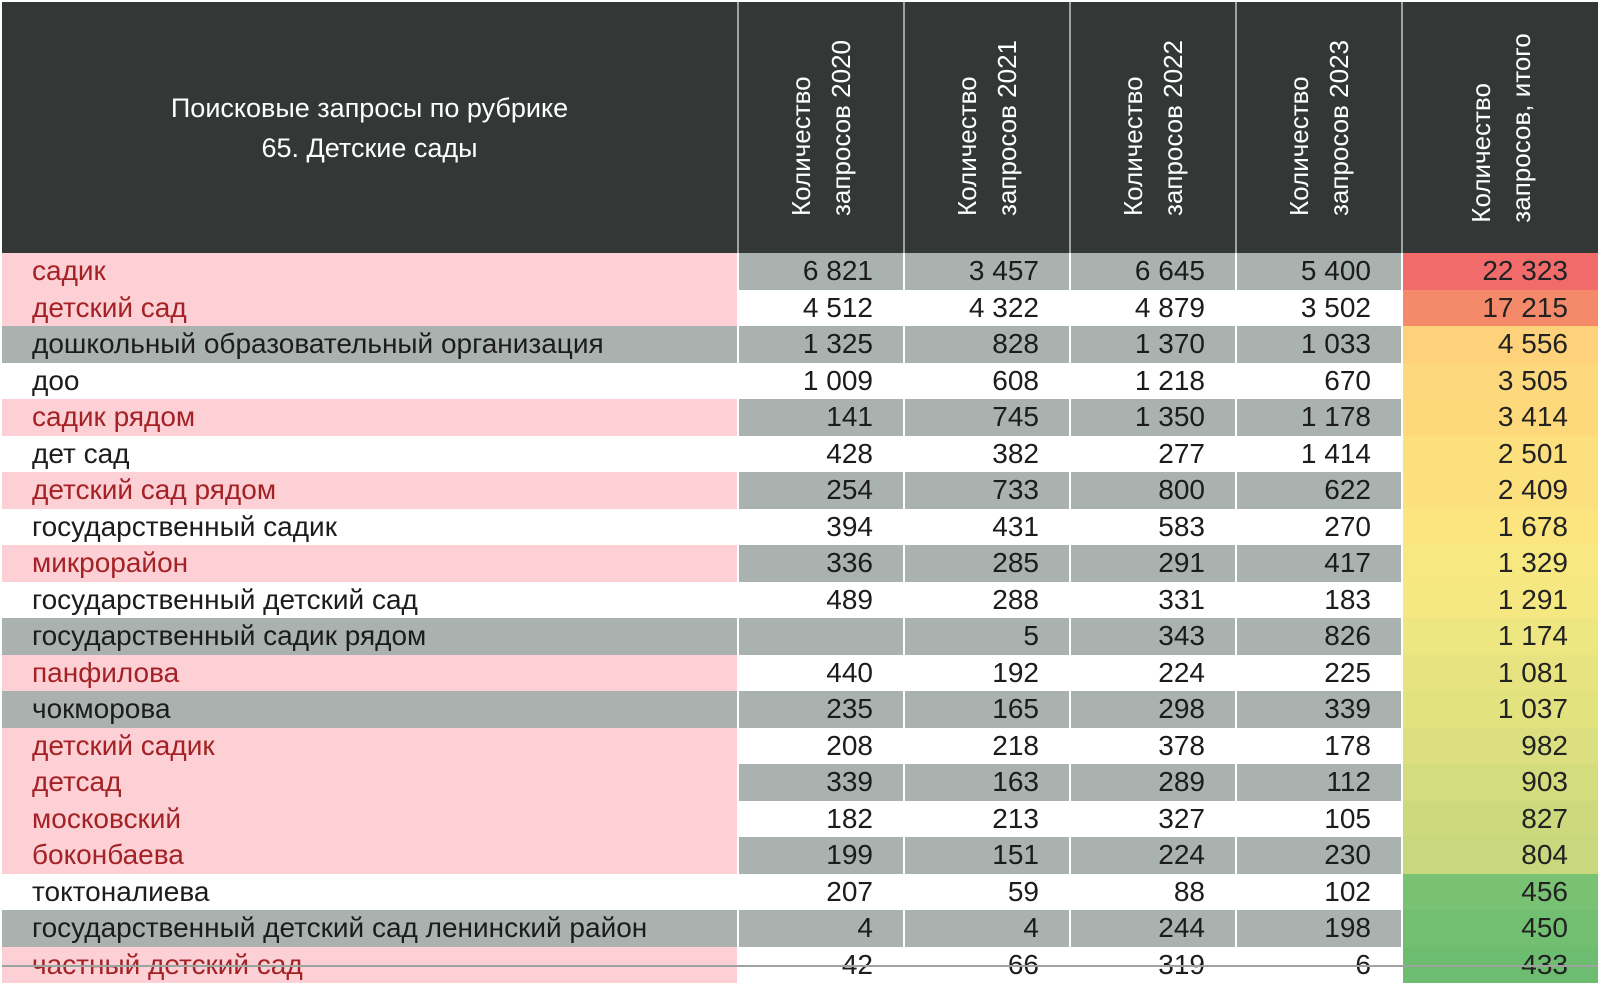 This screenshot has width=1600, height=985. Describe the element at coordinates (986, 271) in the screenshot. I see `value-2021-cell: 3 457` at that location.